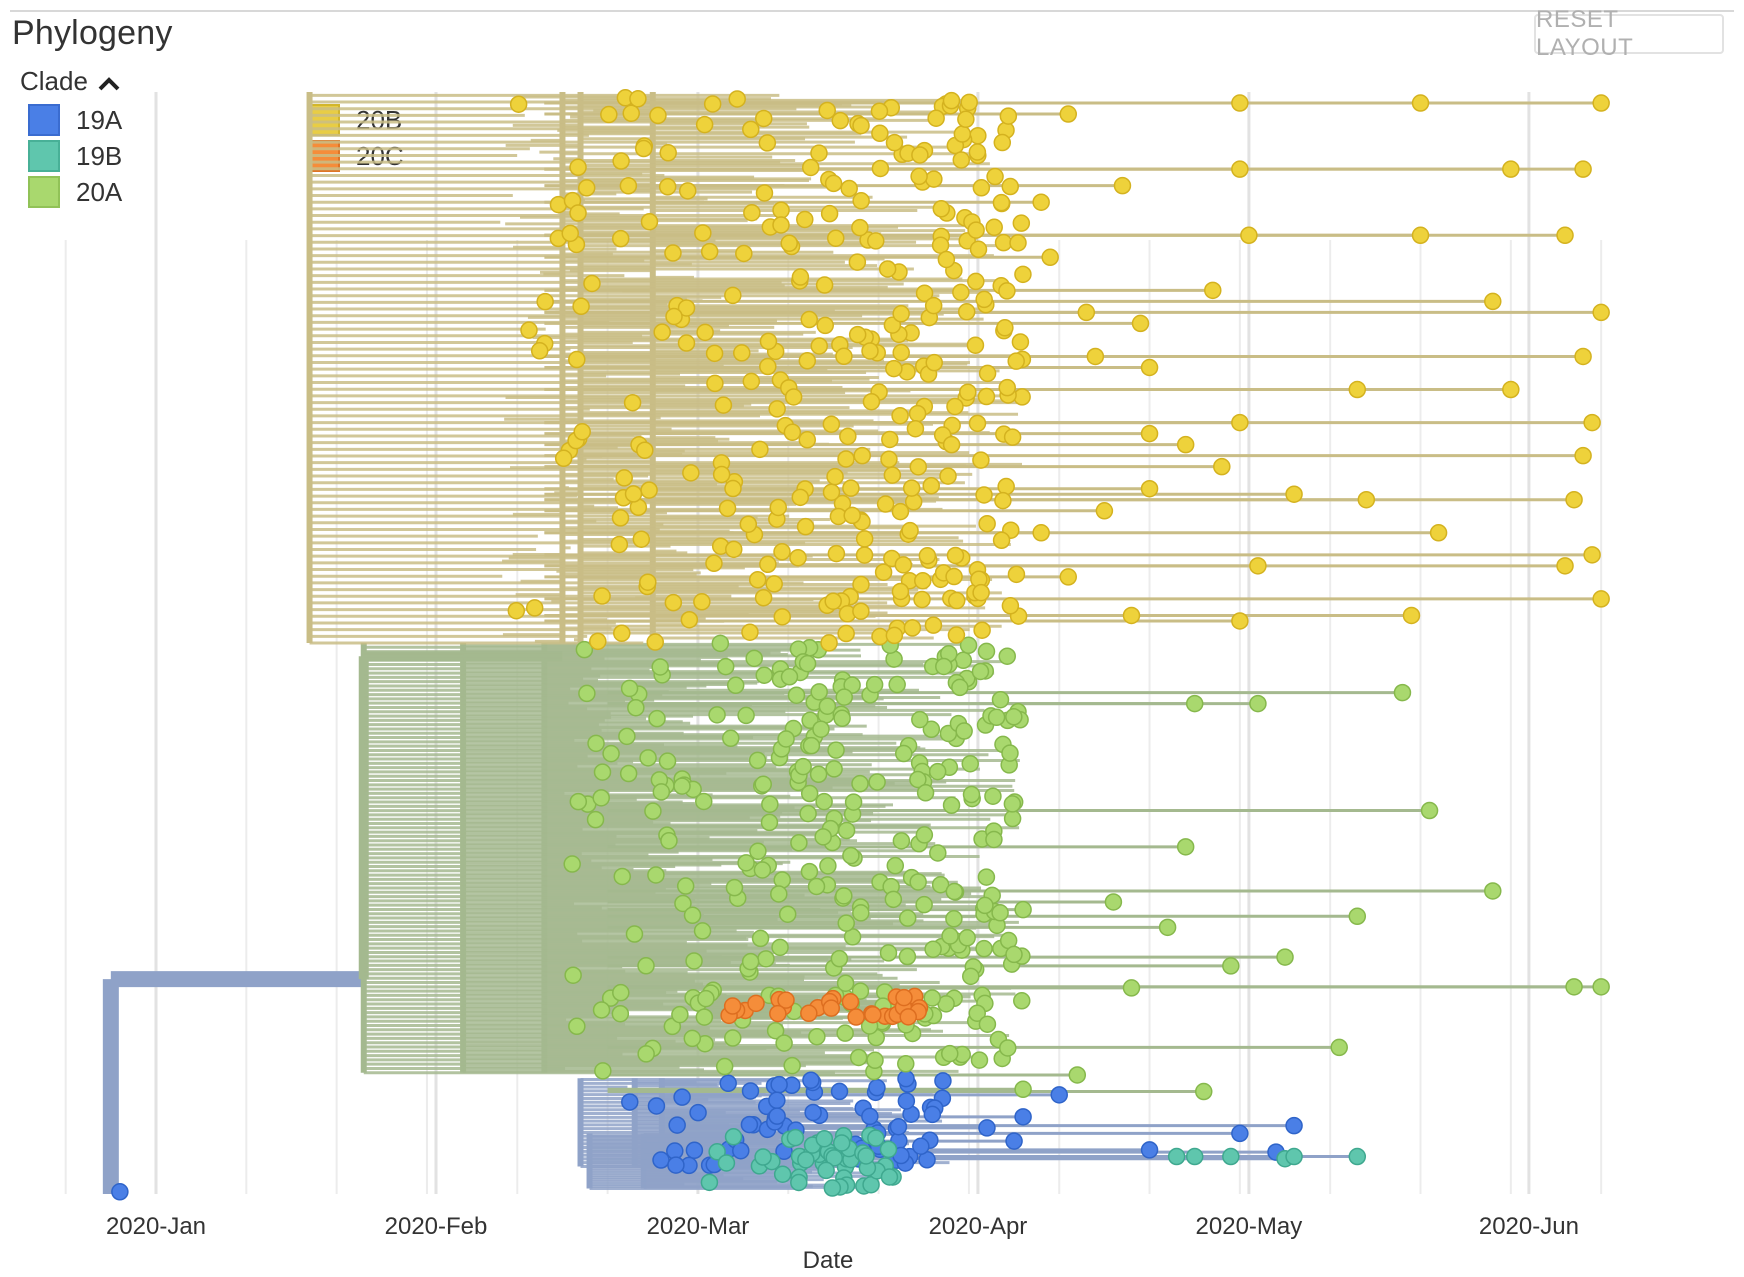 The image size is (1744, 1277). Describe the element at coordinates (872, 11) in the screenshot. I see `panel-top-divider` at that location.